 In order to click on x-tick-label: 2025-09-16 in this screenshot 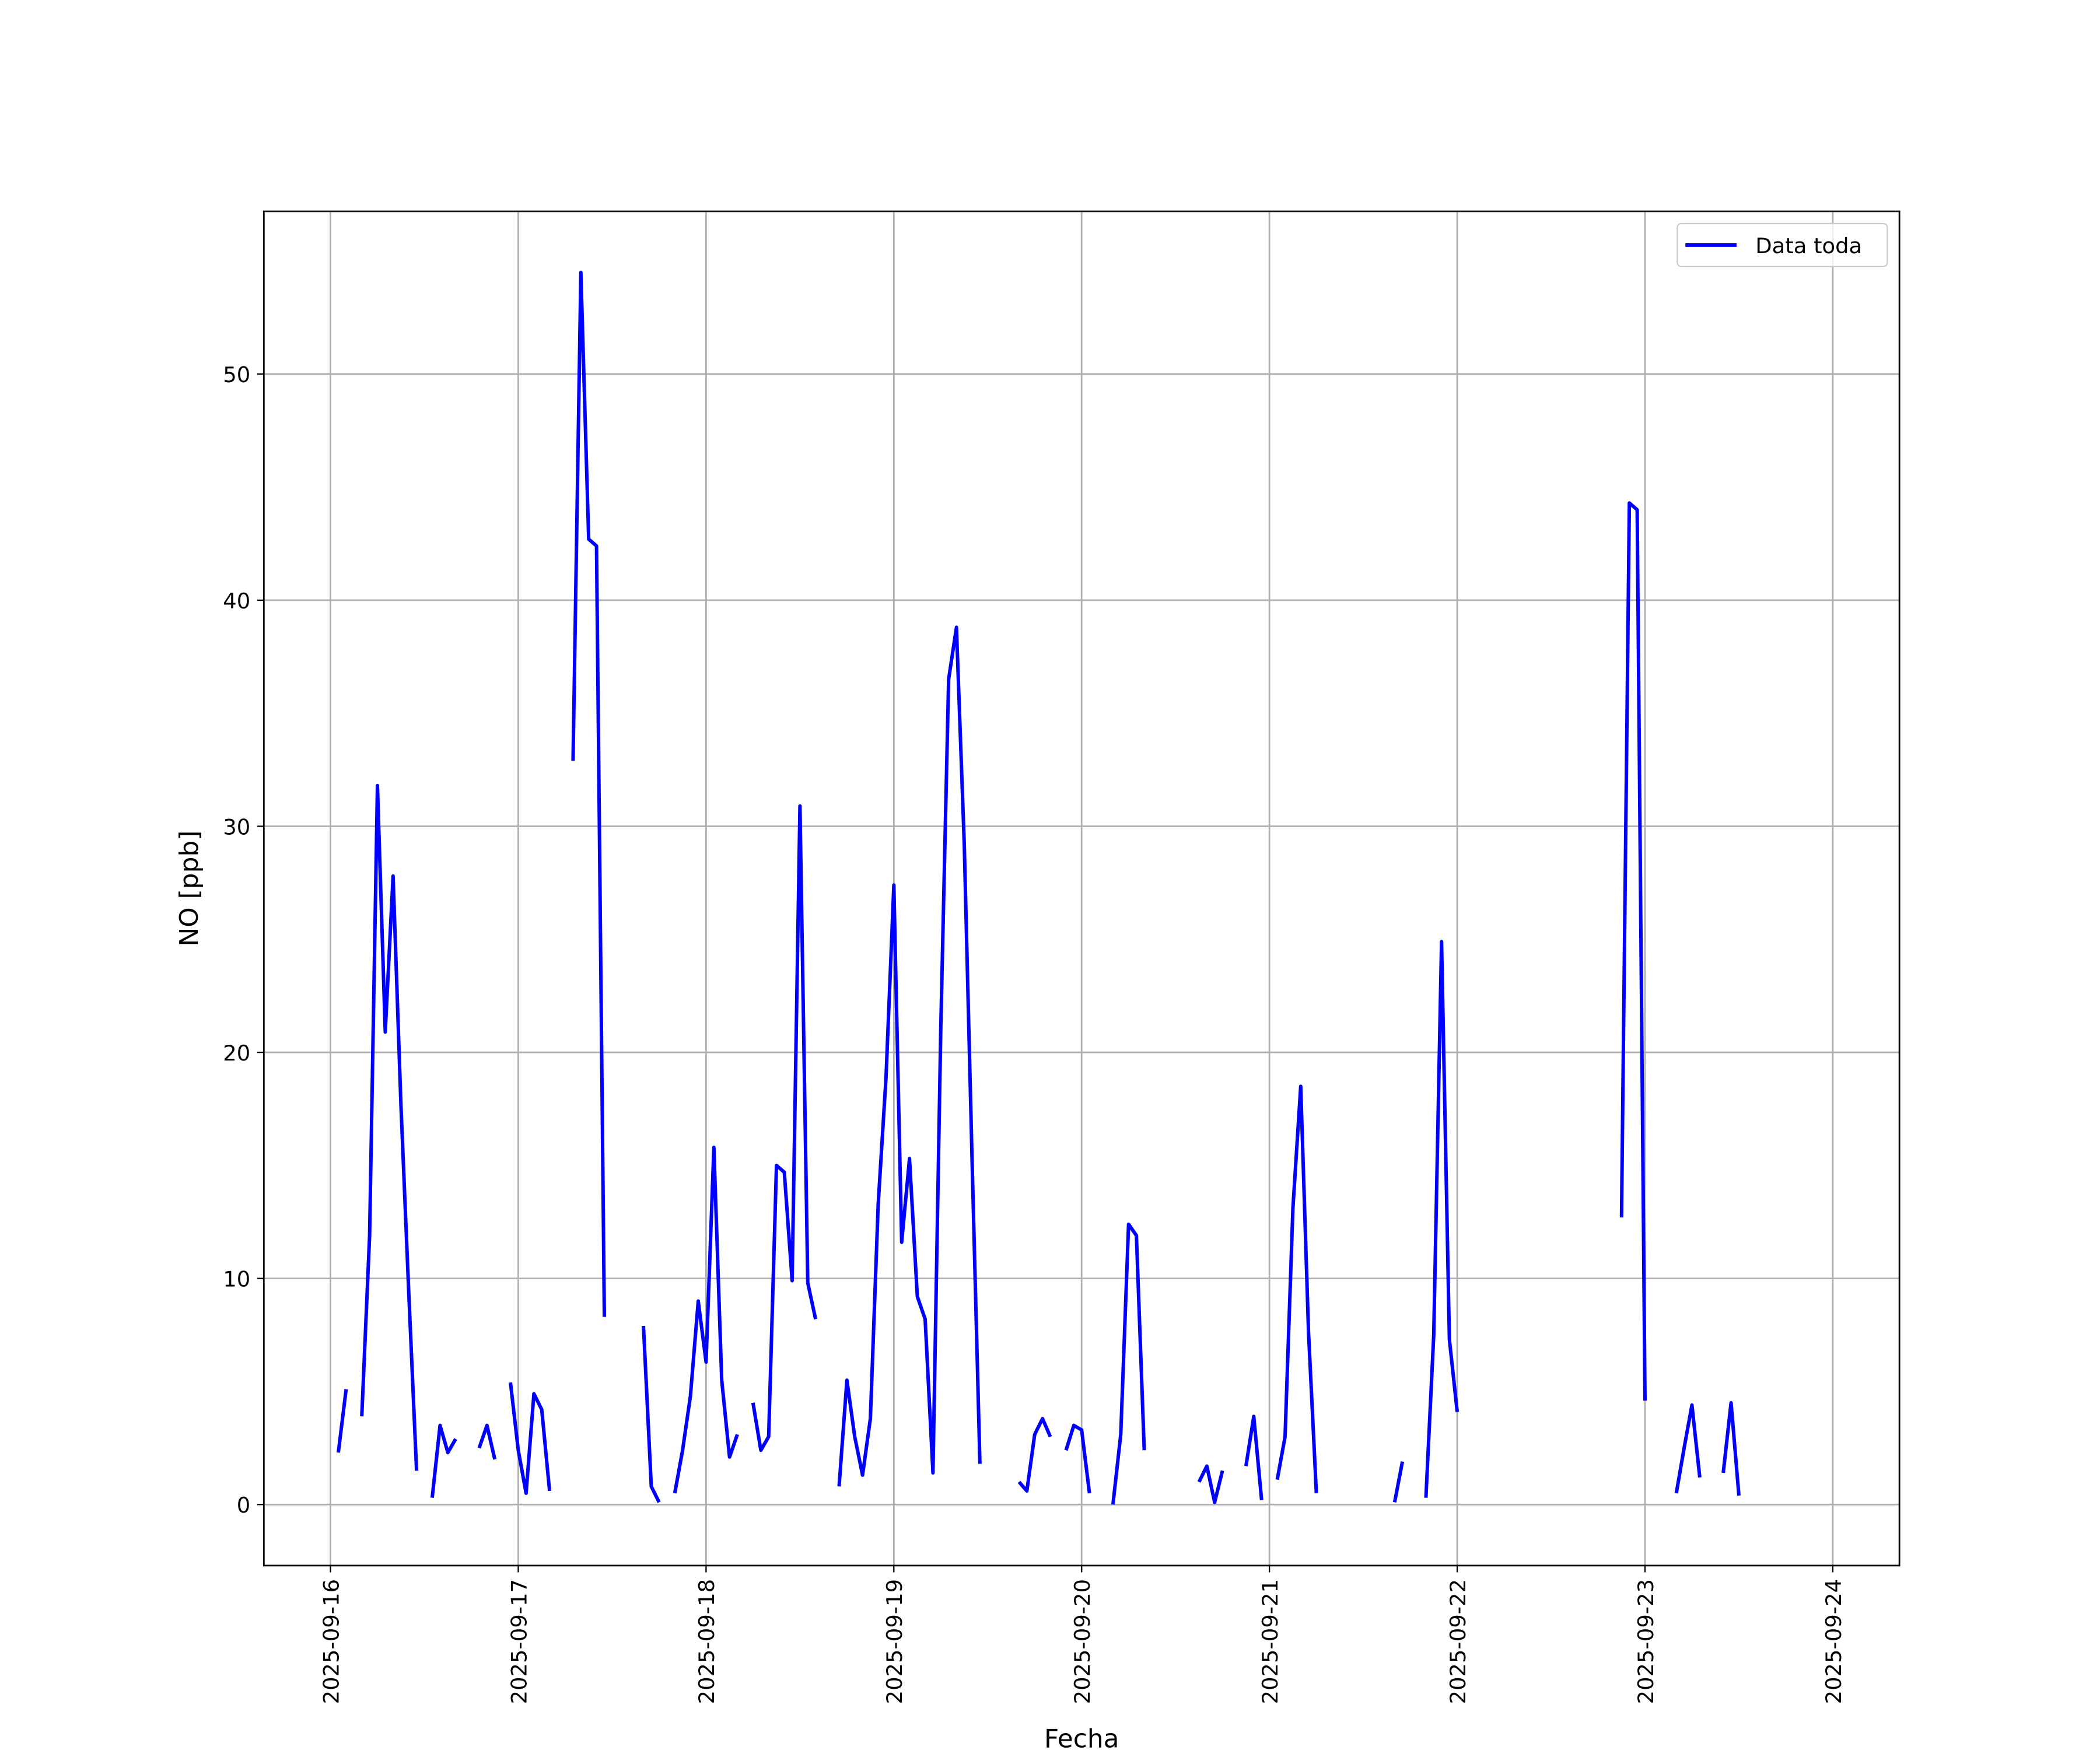, I will do `click(331, 1641)`.